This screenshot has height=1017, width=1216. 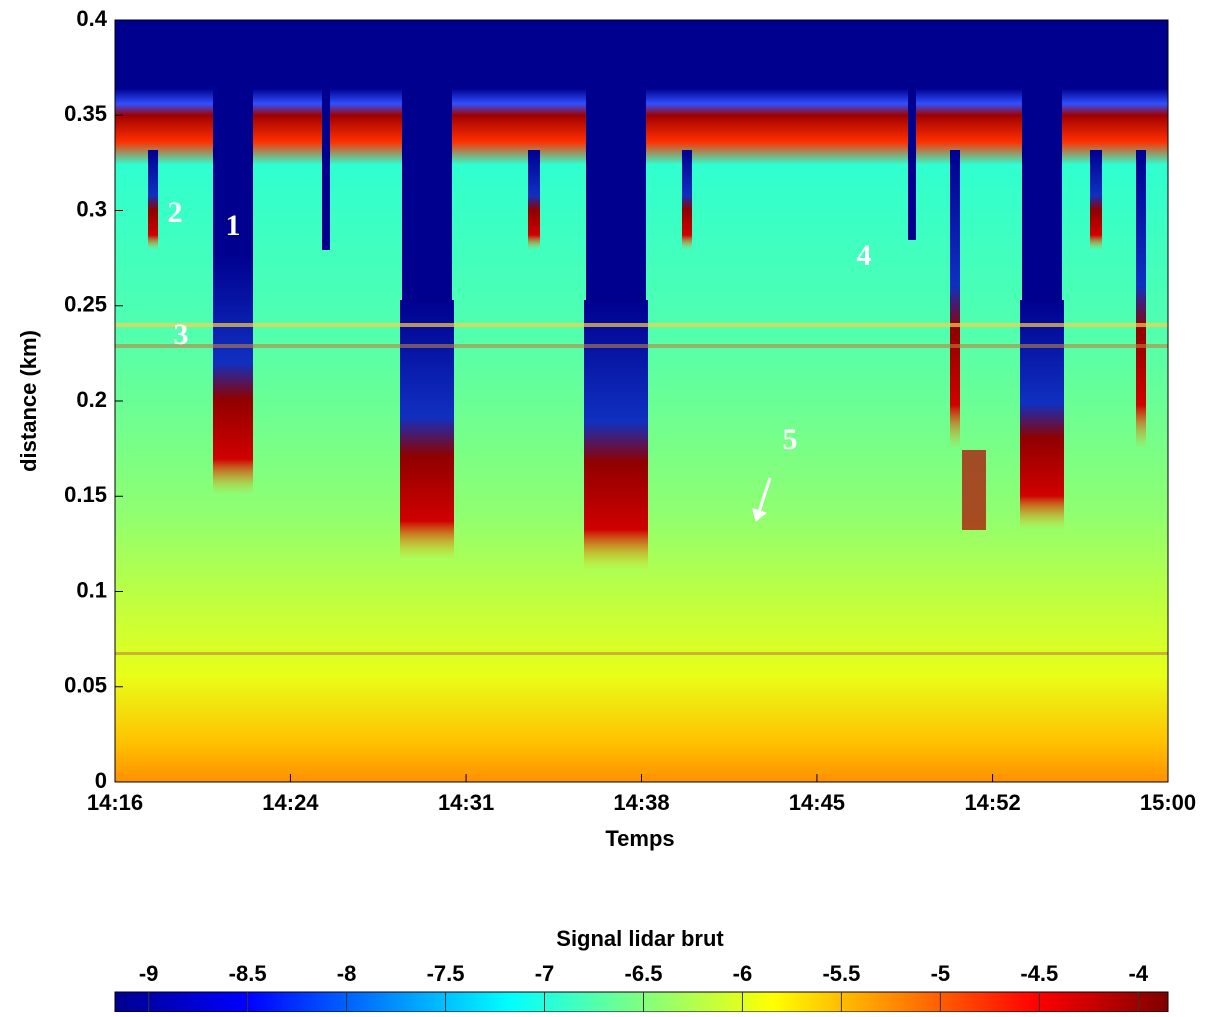 I want to click on y-tick-label: 0.2, so click(x=91, y=399).